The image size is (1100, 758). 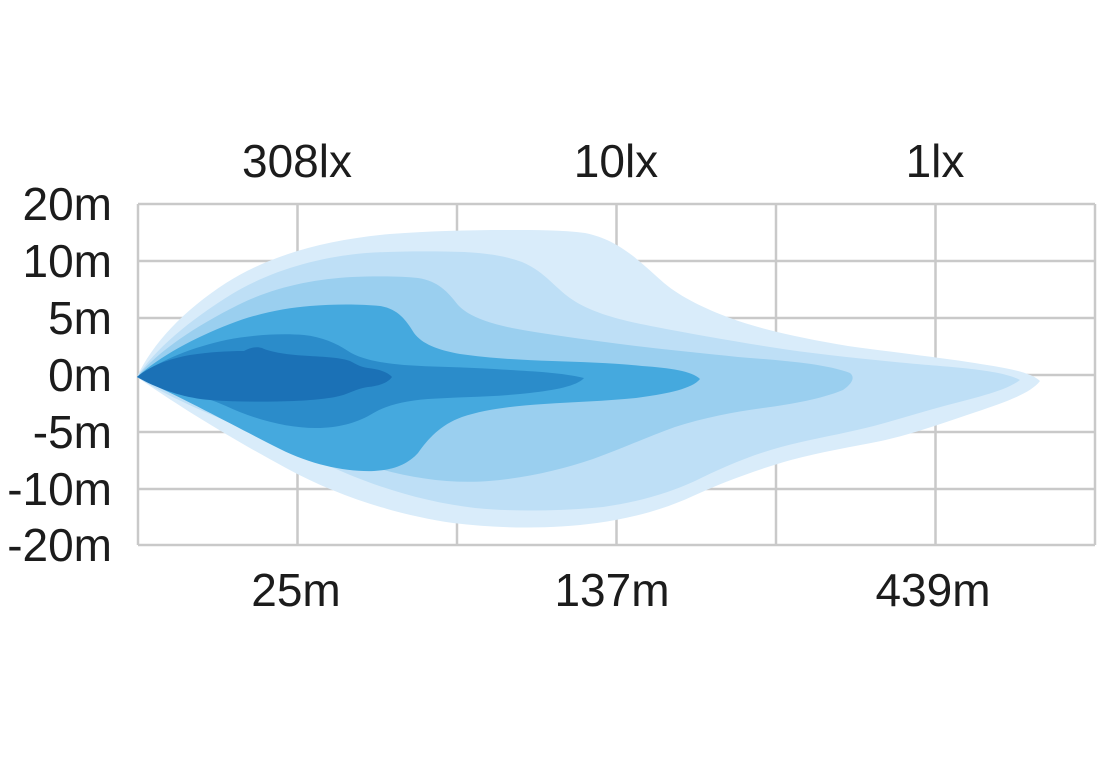 I want to click on bottom-axis-label-439m: 439m, so click(x=932, y=590).